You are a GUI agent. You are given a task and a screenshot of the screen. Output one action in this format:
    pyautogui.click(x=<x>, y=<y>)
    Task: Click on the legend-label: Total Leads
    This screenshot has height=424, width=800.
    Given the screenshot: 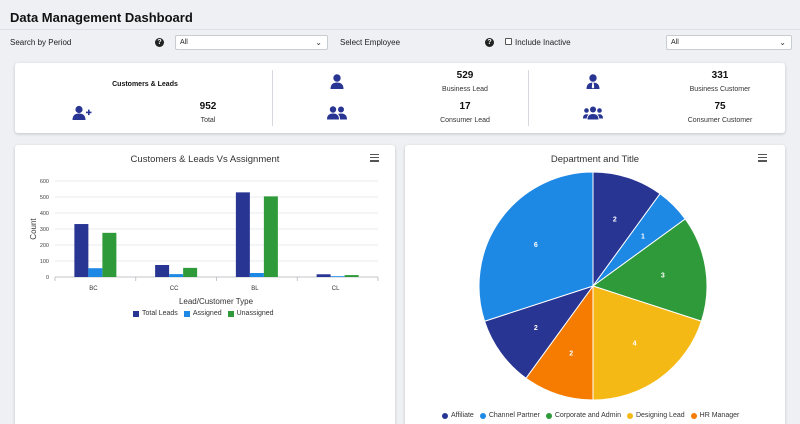 What is the action you would take?
    pyautogui.click(x=160, y=313)
    